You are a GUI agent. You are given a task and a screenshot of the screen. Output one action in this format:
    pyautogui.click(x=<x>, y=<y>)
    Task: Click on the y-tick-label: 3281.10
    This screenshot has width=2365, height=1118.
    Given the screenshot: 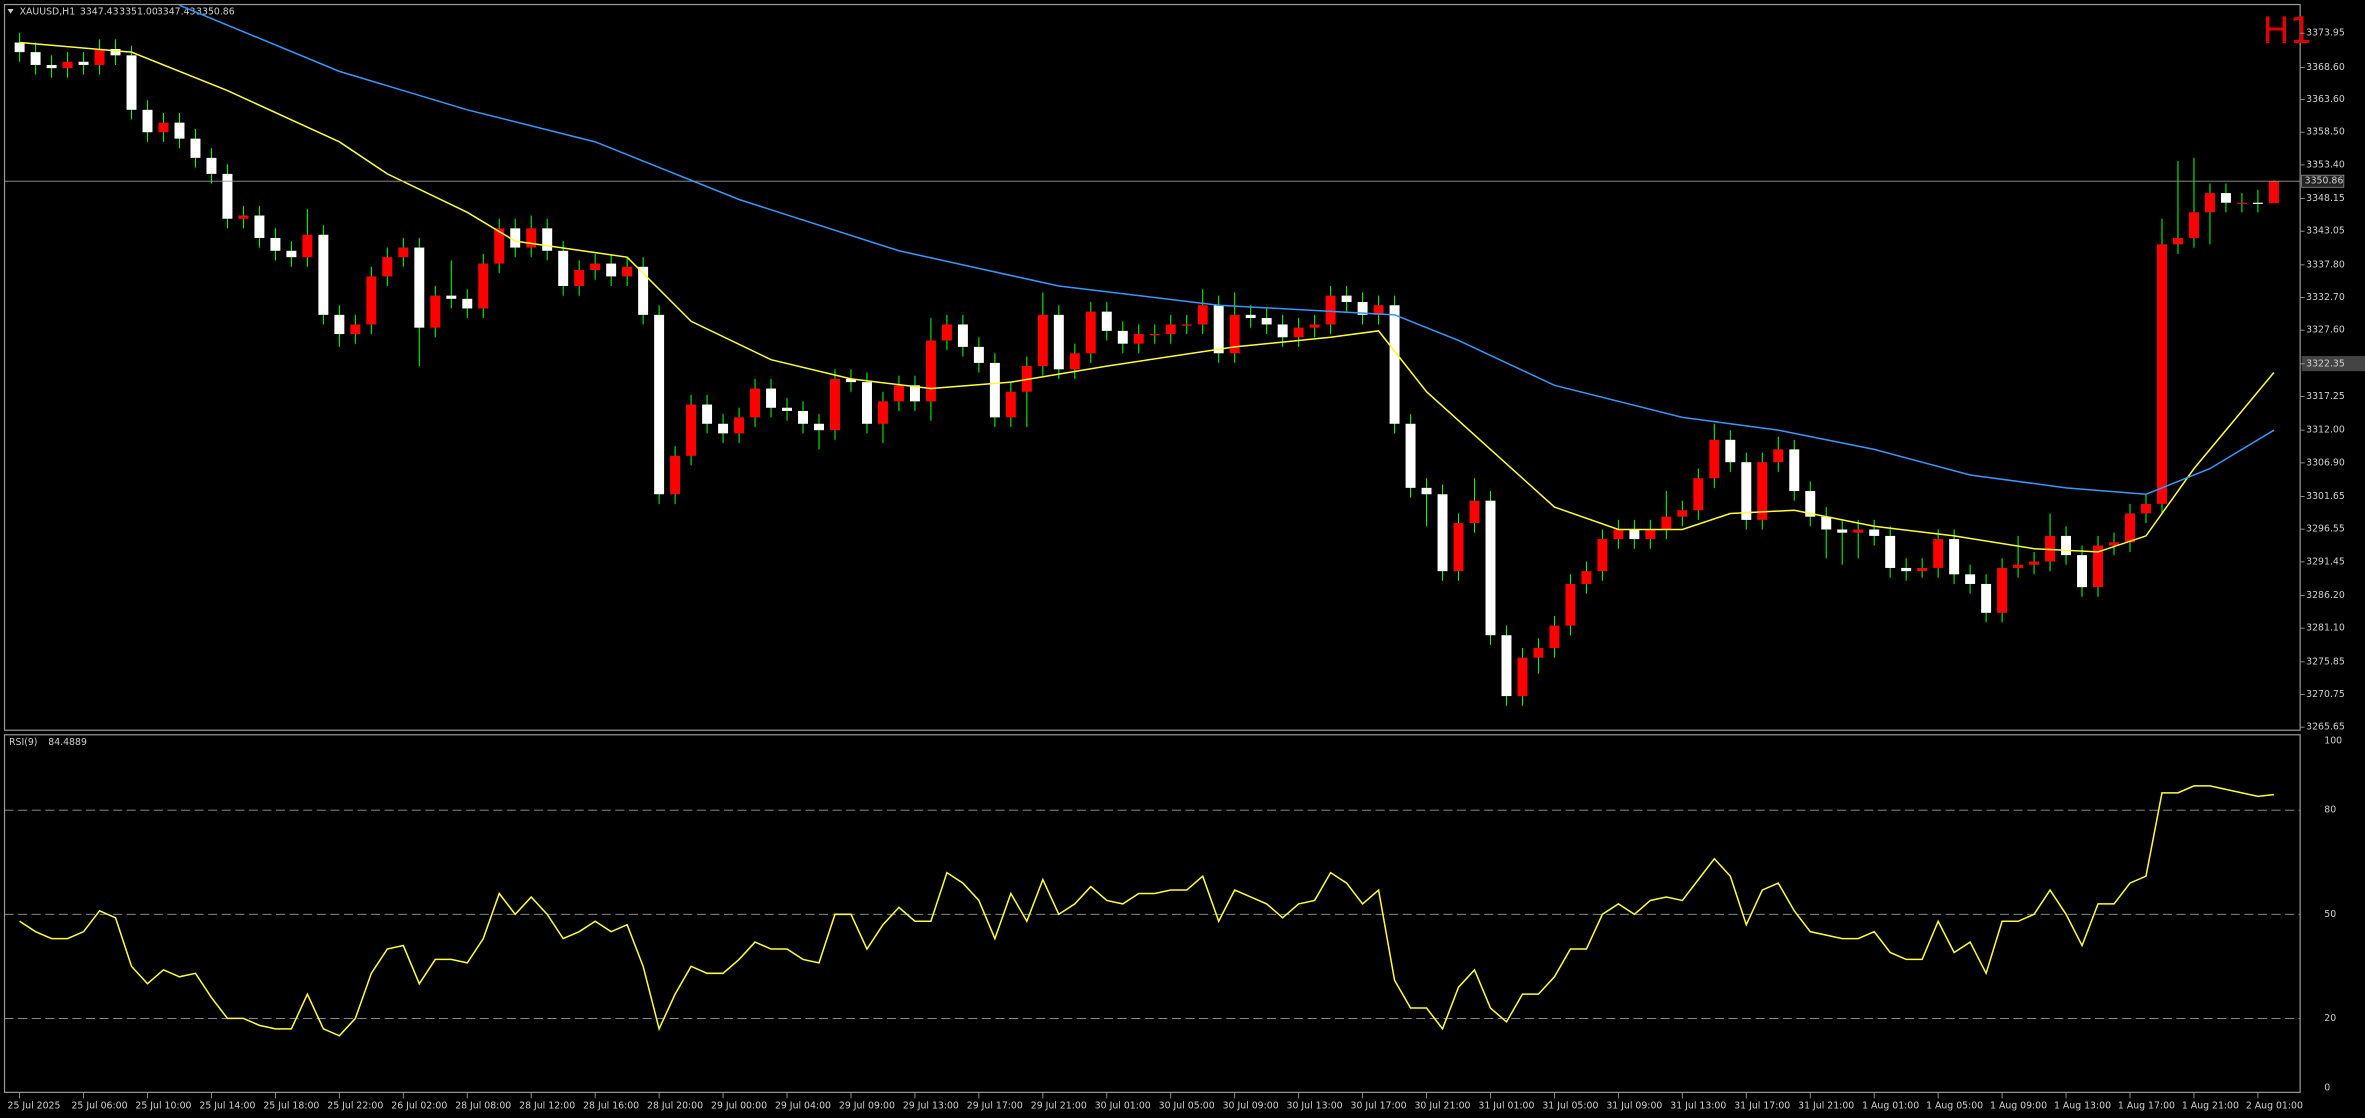 What is the action you would take?
    pyautogui.click(x=2325, y=628)
    